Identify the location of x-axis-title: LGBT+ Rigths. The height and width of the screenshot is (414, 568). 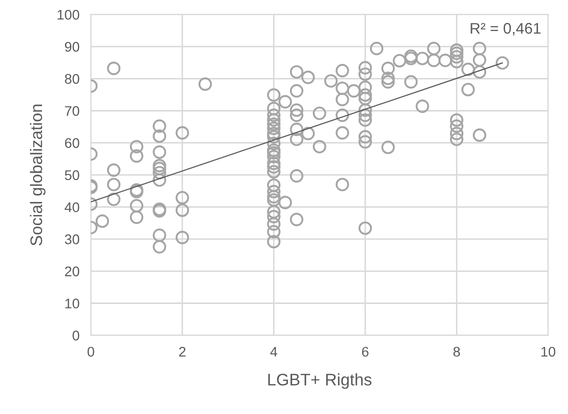
(320, 381).